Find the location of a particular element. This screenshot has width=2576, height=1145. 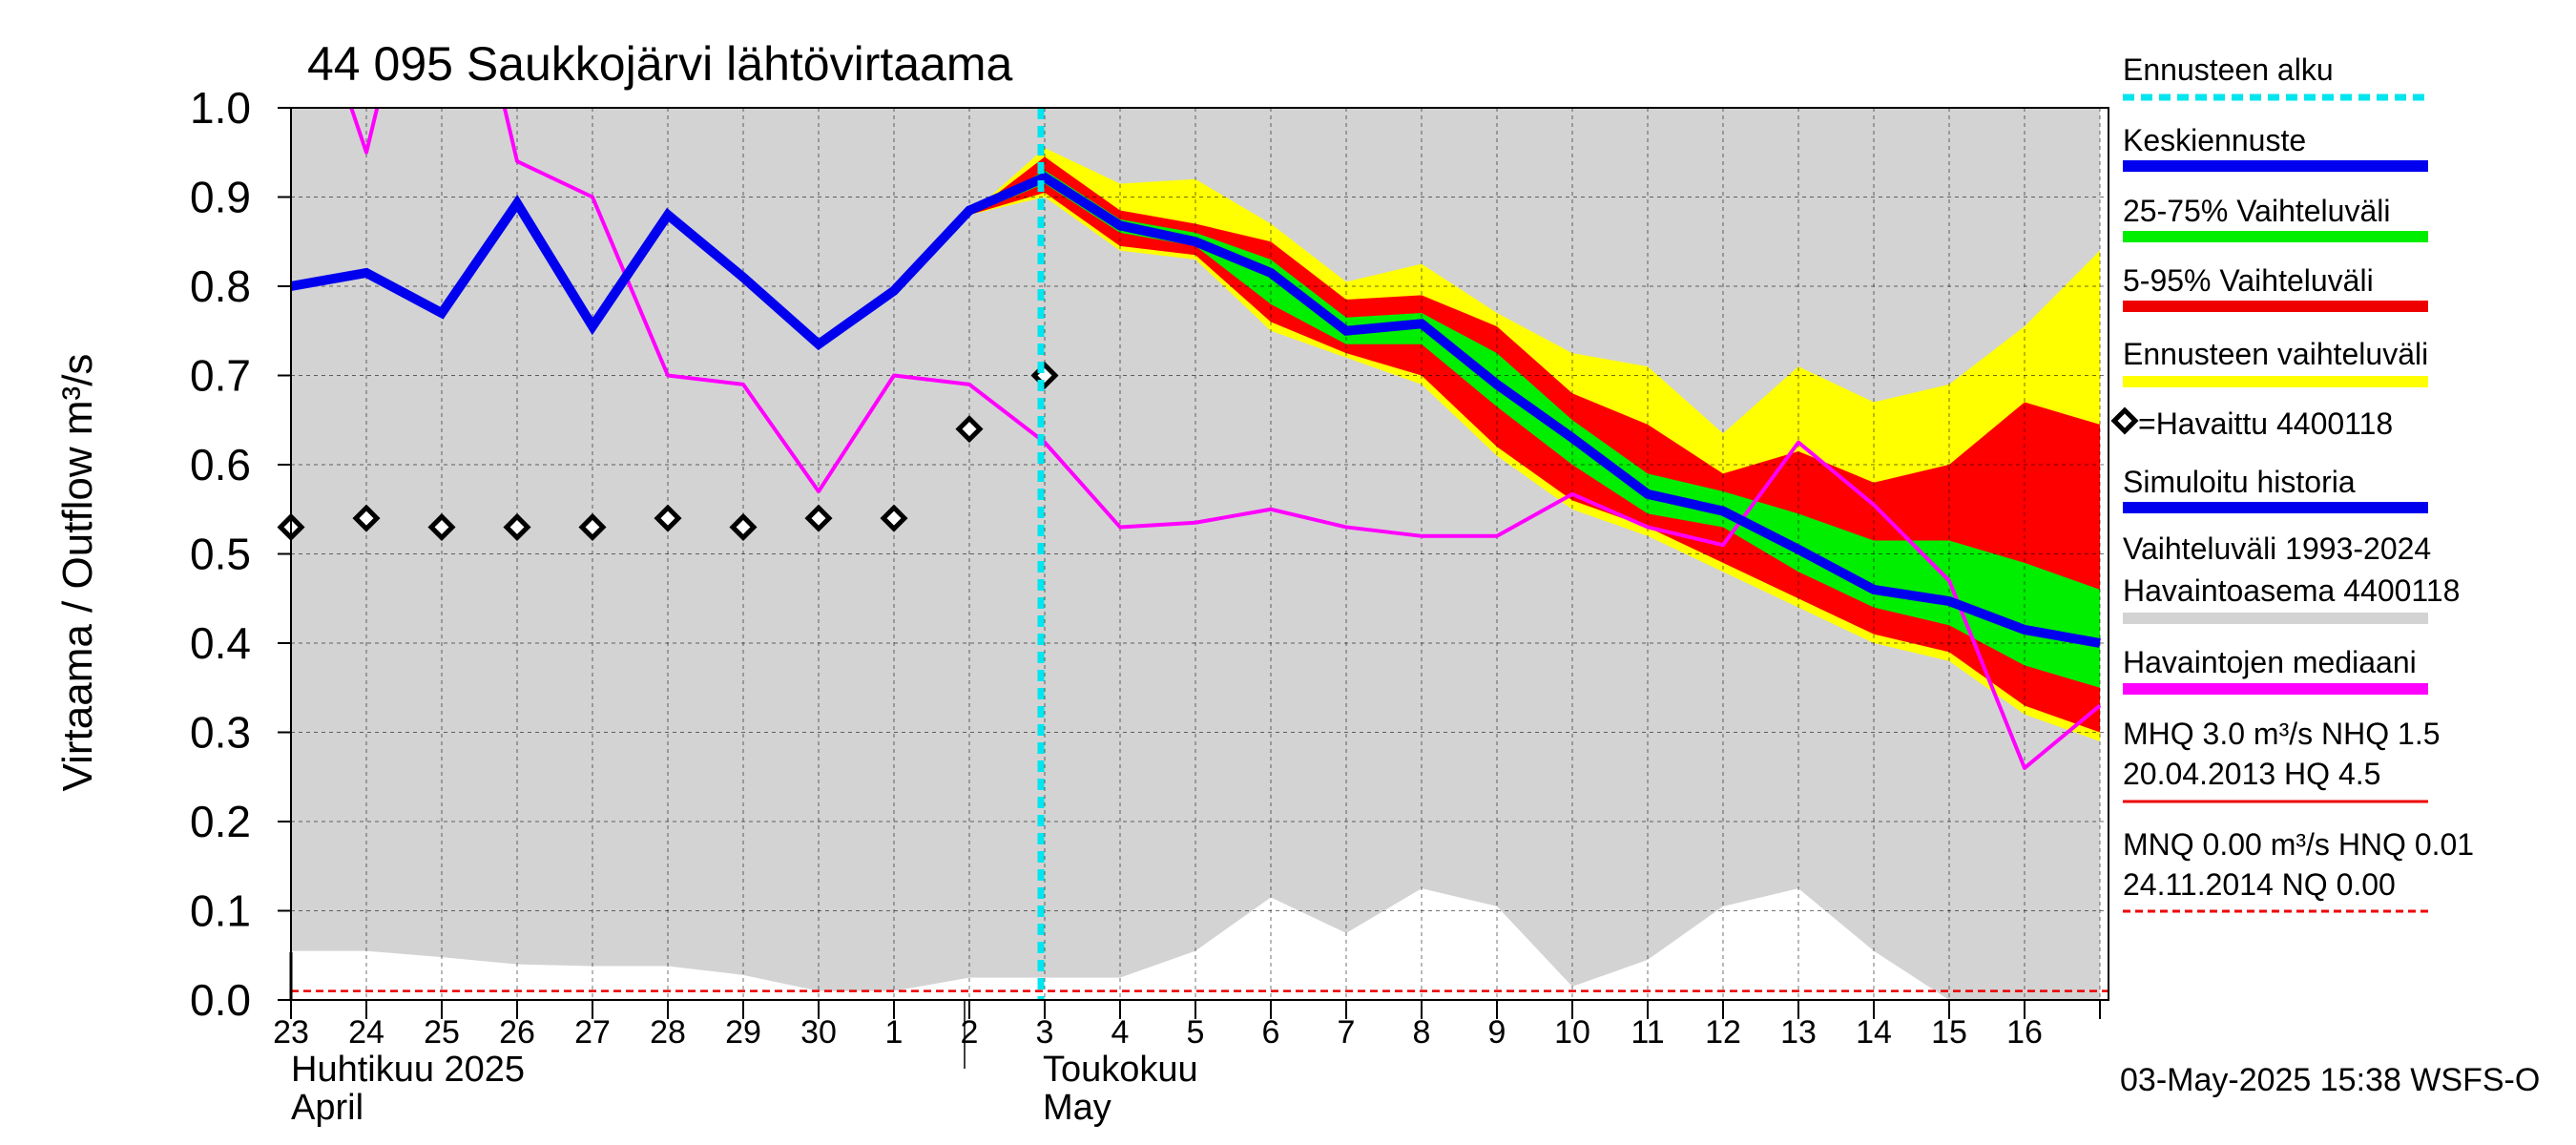

legend-label: =Havaittu 4400118 is located at coordinates (2265, 423).